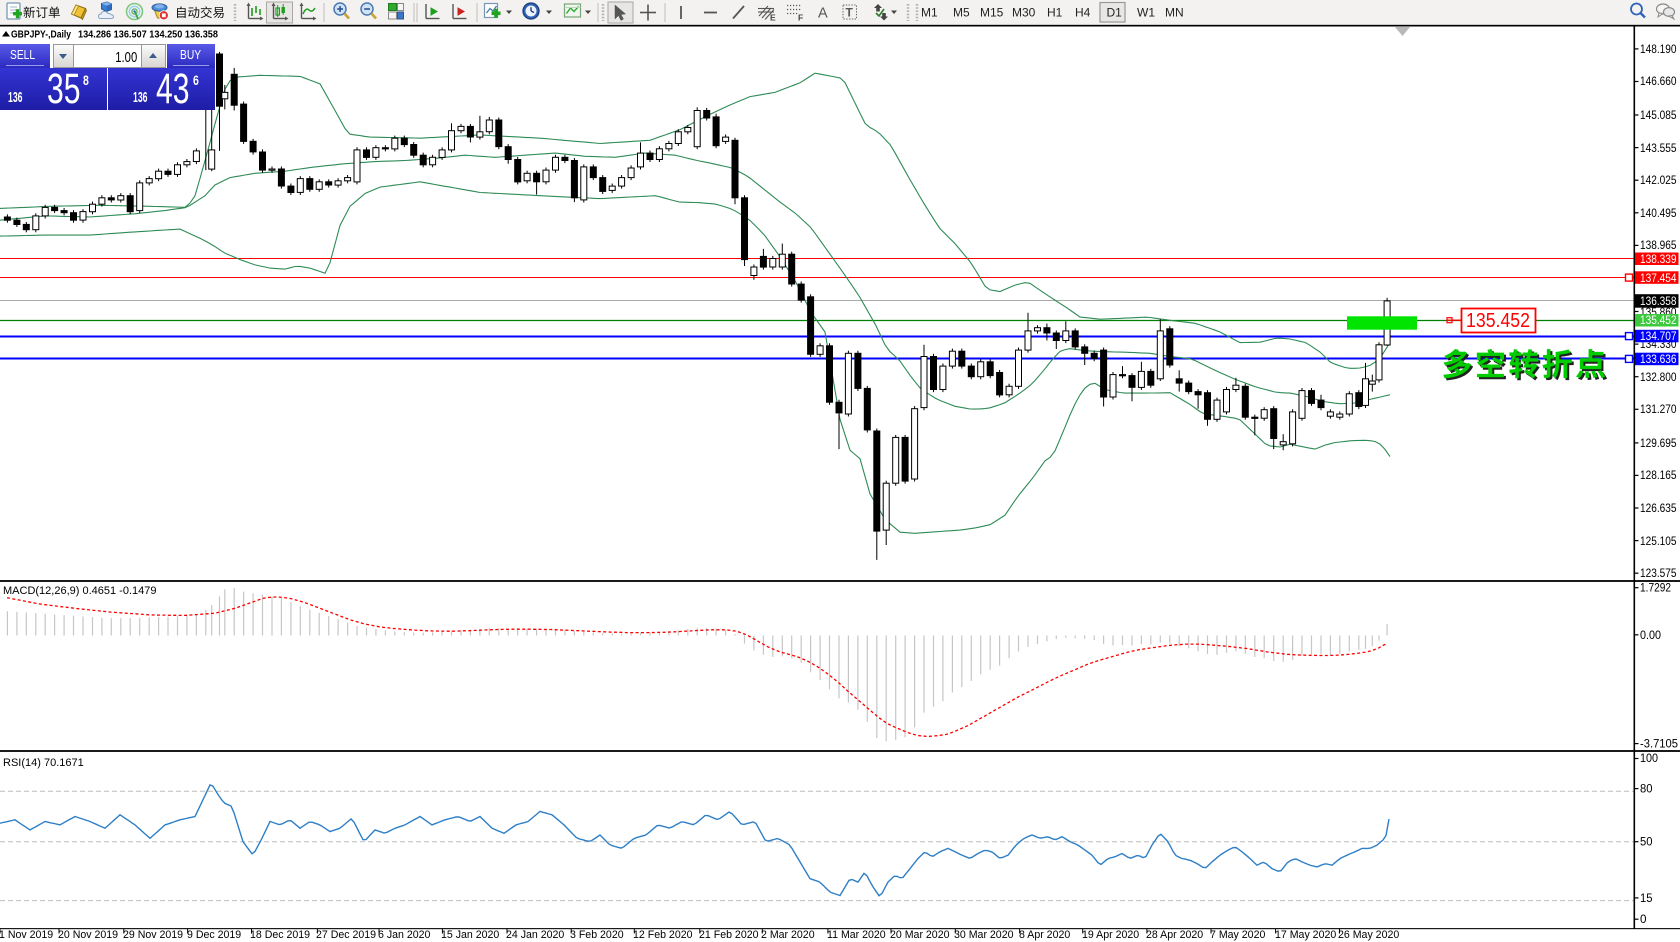 This screenshot has width=1680, height=942. What do you see at coordinates (1658, 476) in the screenshot?
I see `svg-text: 128.165` at bounding box center [1658, 476].